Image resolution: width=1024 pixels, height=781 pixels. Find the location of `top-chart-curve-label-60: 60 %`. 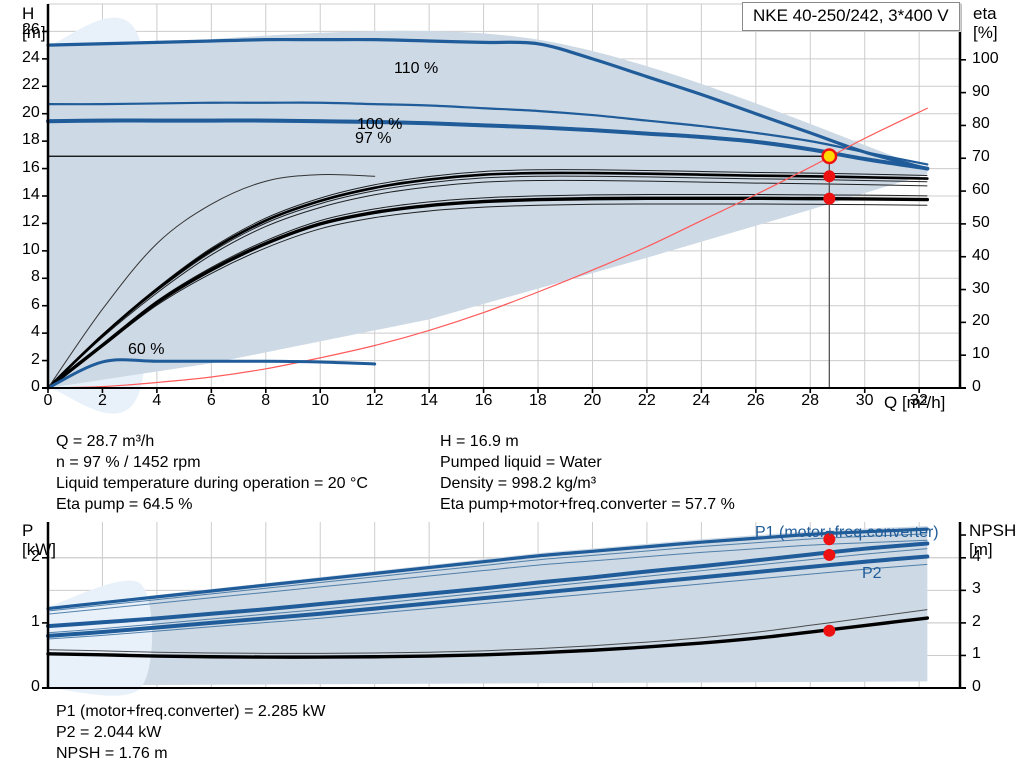

top-chart-curve-label-60: 60 % is located at coordinates (146, 349).